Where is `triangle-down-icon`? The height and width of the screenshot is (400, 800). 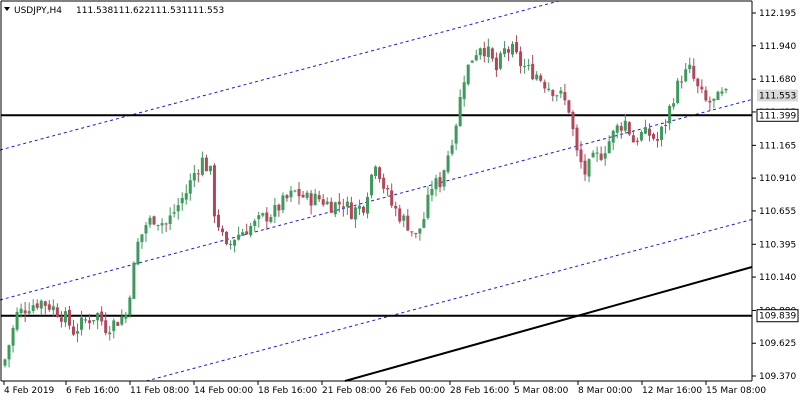 triangle-down-icon is located at coordinates (7, 9).